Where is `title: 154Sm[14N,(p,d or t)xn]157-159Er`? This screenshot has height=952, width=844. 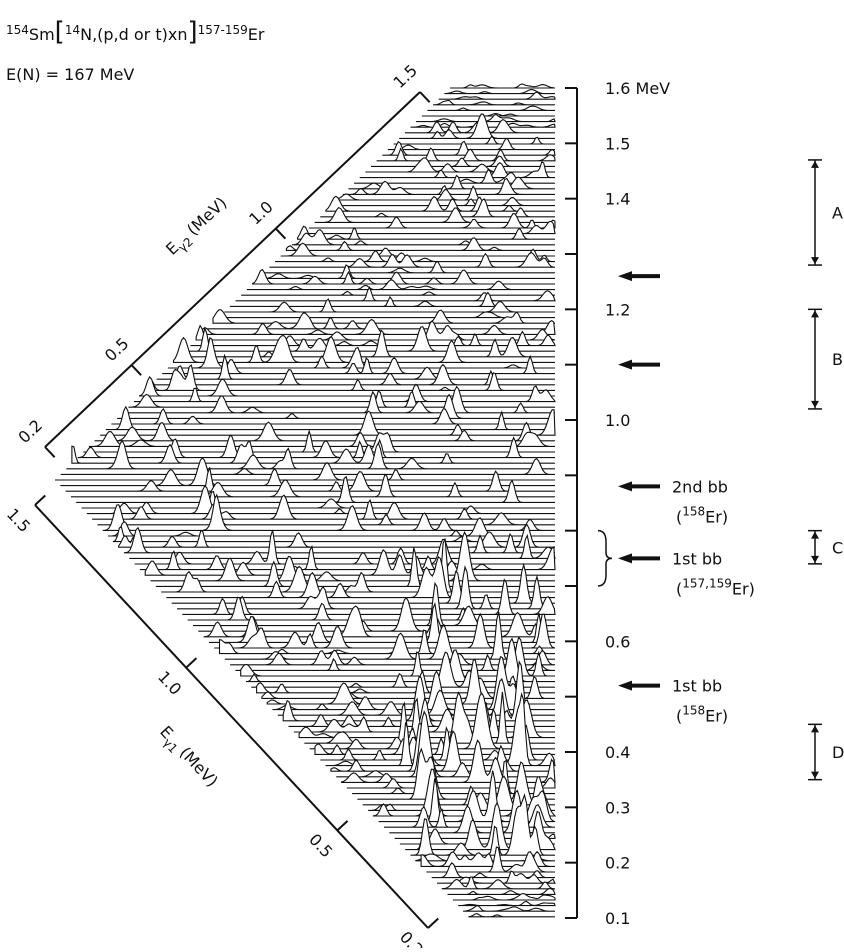
title: 154Sm[14N,(p,d or t)xn]157-159Er is located at coordinates (135, 32).